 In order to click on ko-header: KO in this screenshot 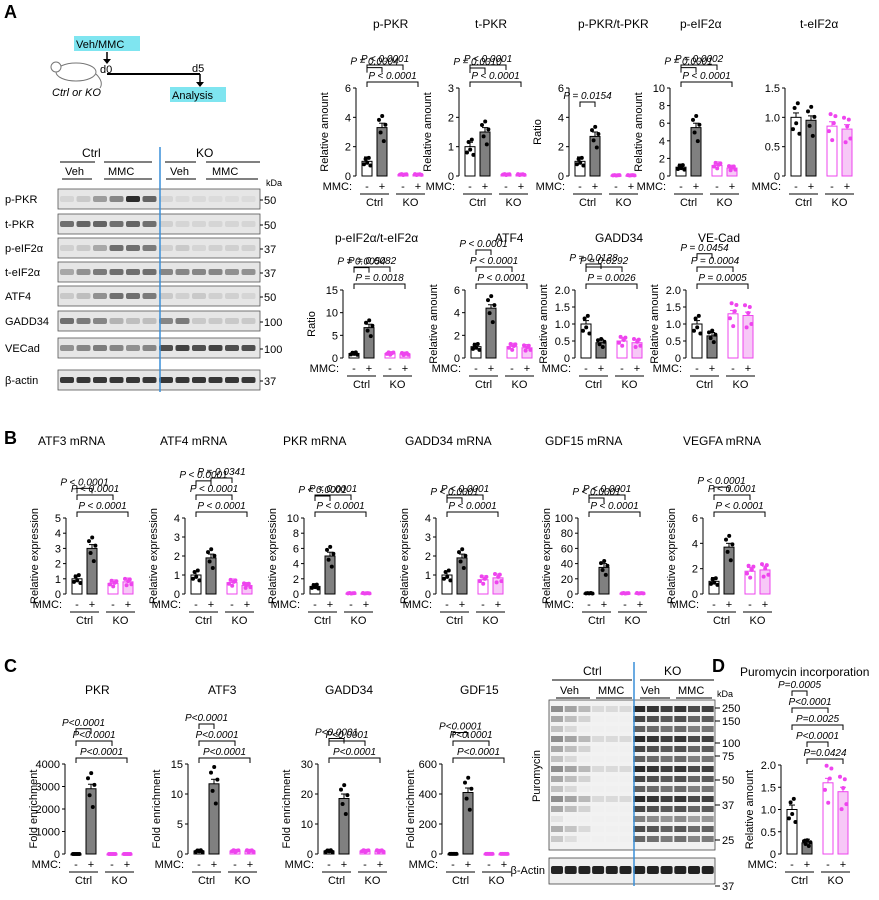, I will do `click(204, 153)`.